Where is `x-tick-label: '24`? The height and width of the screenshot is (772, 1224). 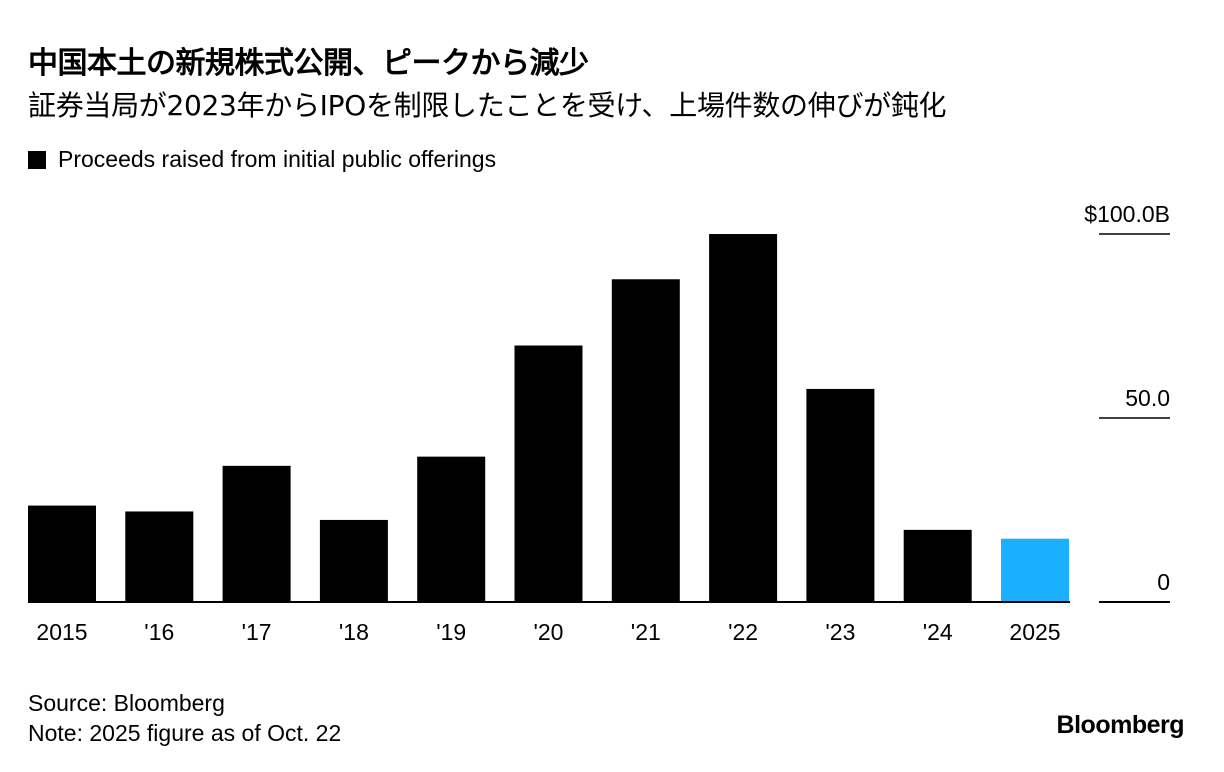
x-tick-label: '24 is located at coordinates (938, 632).